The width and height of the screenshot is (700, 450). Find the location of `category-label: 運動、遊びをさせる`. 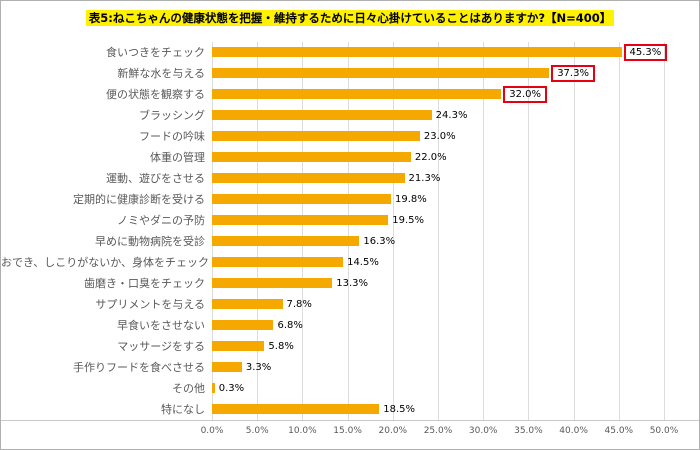

category-label: 運動、遊びをさせる is located at coordinates (155, 179).